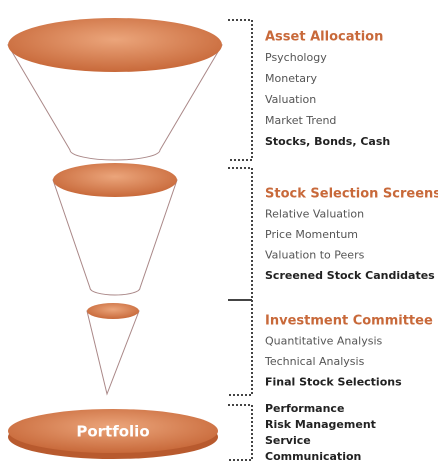 Image resolution: width=438 pixels, height=465 pixels. Describe the element at coordinates (313, 455) in the screenshot. I see `portfolio-item: Communication` at that location.